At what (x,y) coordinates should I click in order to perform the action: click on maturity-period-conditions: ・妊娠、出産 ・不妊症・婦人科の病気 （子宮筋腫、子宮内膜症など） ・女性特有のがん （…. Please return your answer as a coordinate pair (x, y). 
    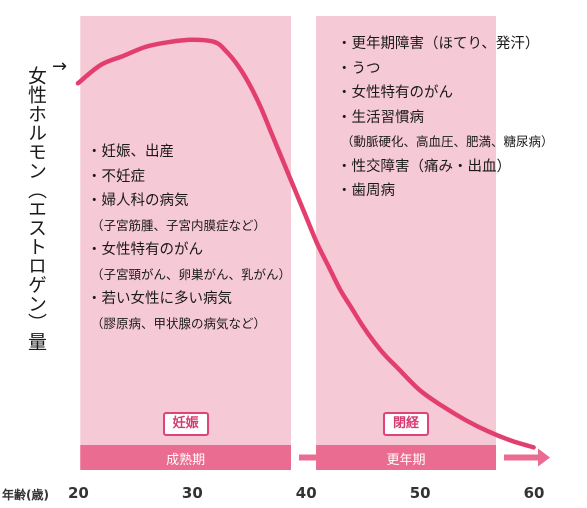
    Looking at the image, I should click on (189, 238).